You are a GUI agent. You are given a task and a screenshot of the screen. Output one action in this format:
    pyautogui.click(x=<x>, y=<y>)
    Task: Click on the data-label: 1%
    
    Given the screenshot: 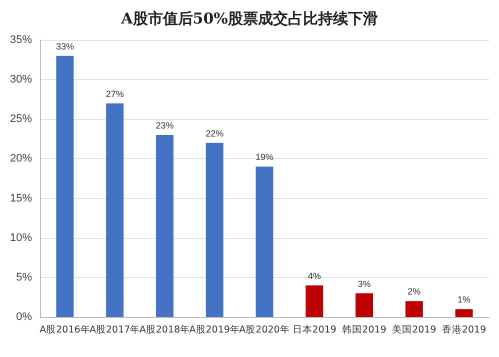 What is the action you would take?
    pyautogui.click(x=464, y=299)
    